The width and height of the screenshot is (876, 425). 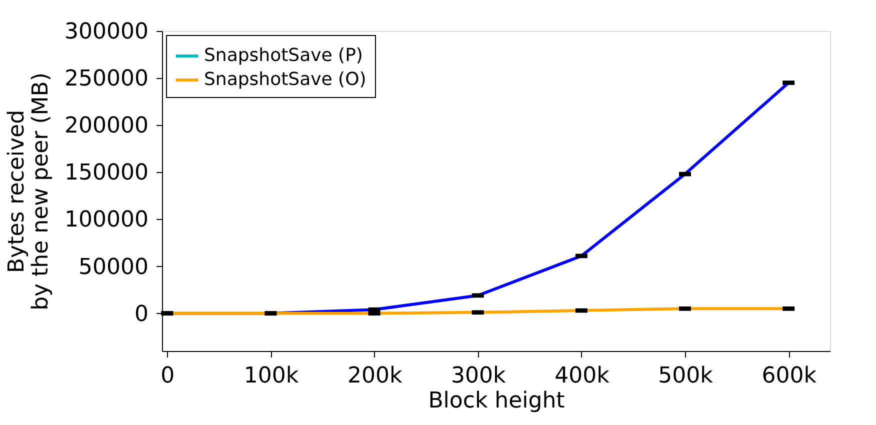 I want to click on y-tick-label: 150000, so click(x=106, y=173).